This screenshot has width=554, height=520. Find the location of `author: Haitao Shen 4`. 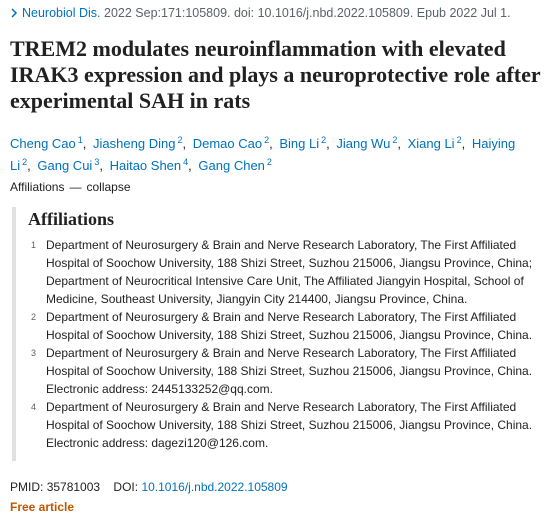

author: Haitao Shen 4 is located at coordinates (152, 165).